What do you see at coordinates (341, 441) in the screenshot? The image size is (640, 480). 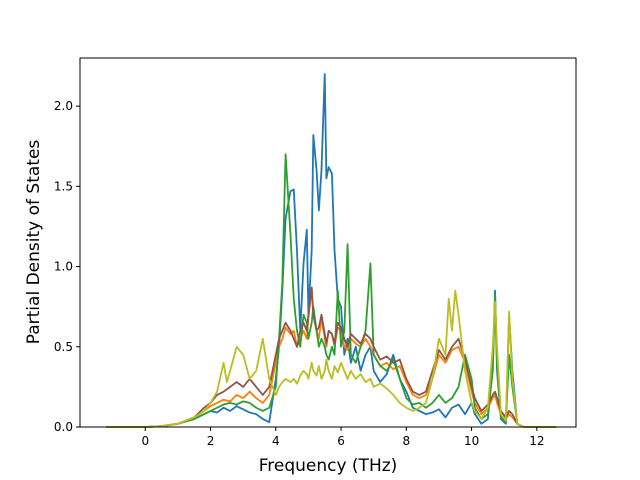 I see `x-tick-label: 6` at bounding box center [341, 441].